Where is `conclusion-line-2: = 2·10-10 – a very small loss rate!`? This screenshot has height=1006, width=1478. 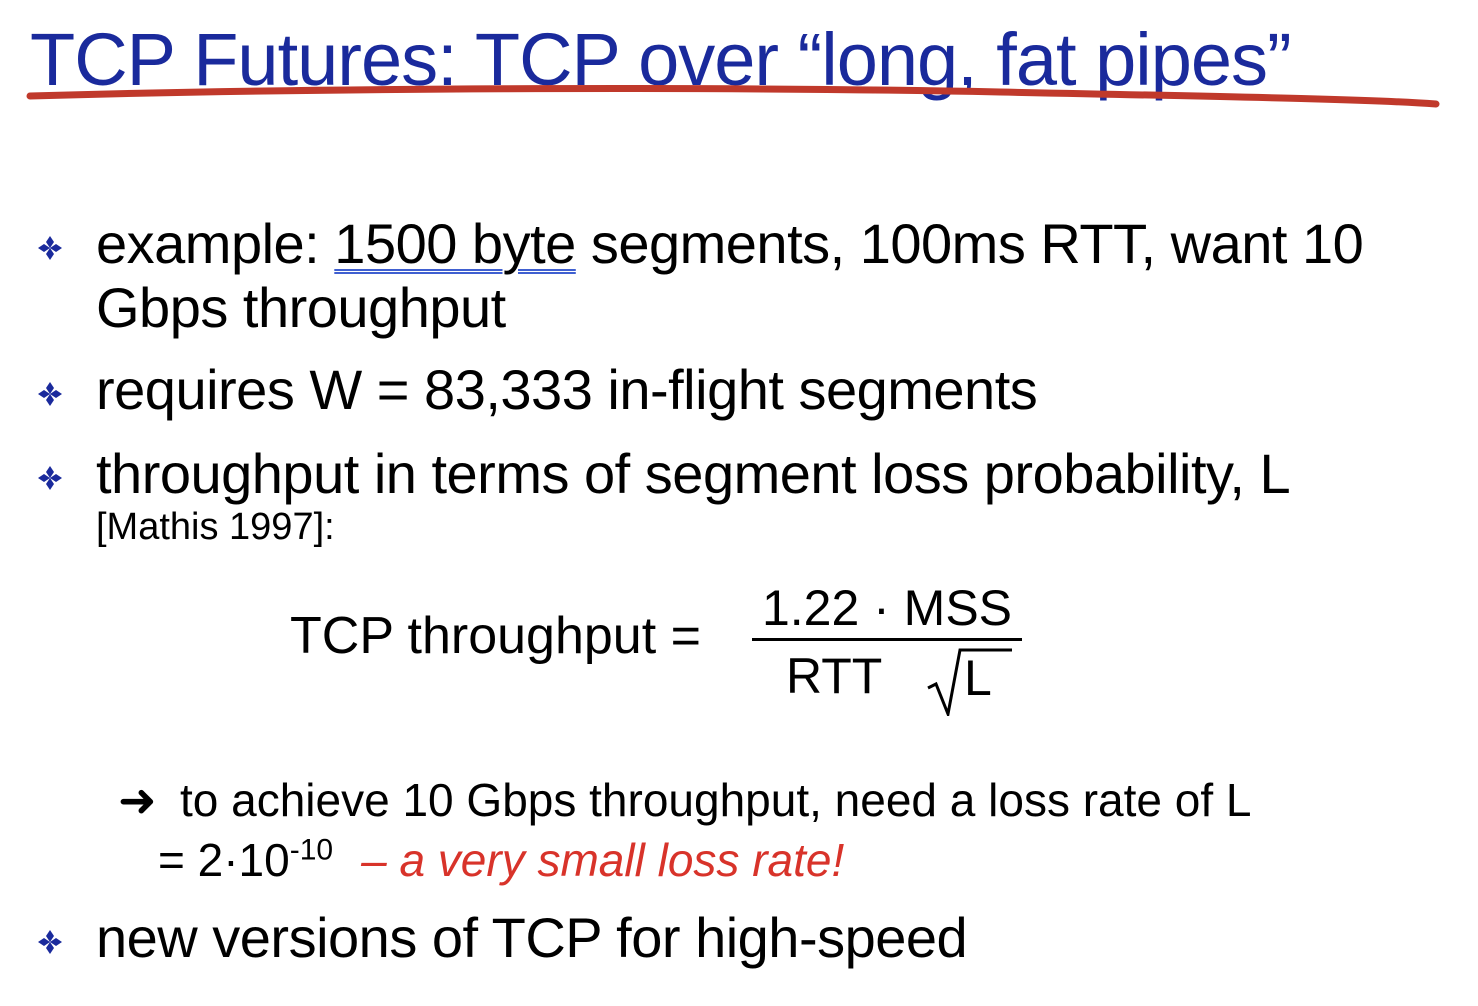 conclusion-line-2: = 2·10-10 – a very small loss rate! is located at coordinates (788, 860).